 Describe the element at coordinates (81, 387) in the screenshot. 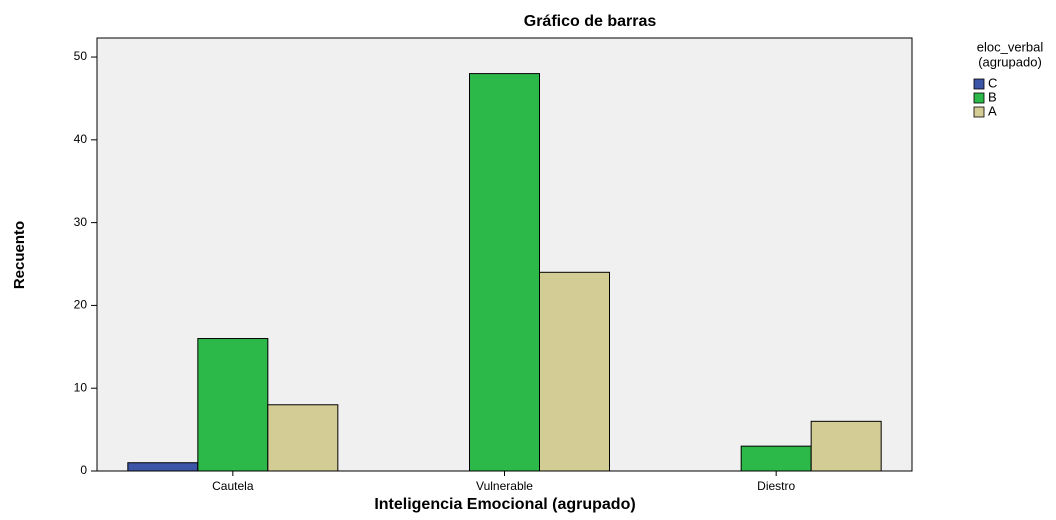

I see `y-tick-label: 10` at that location.